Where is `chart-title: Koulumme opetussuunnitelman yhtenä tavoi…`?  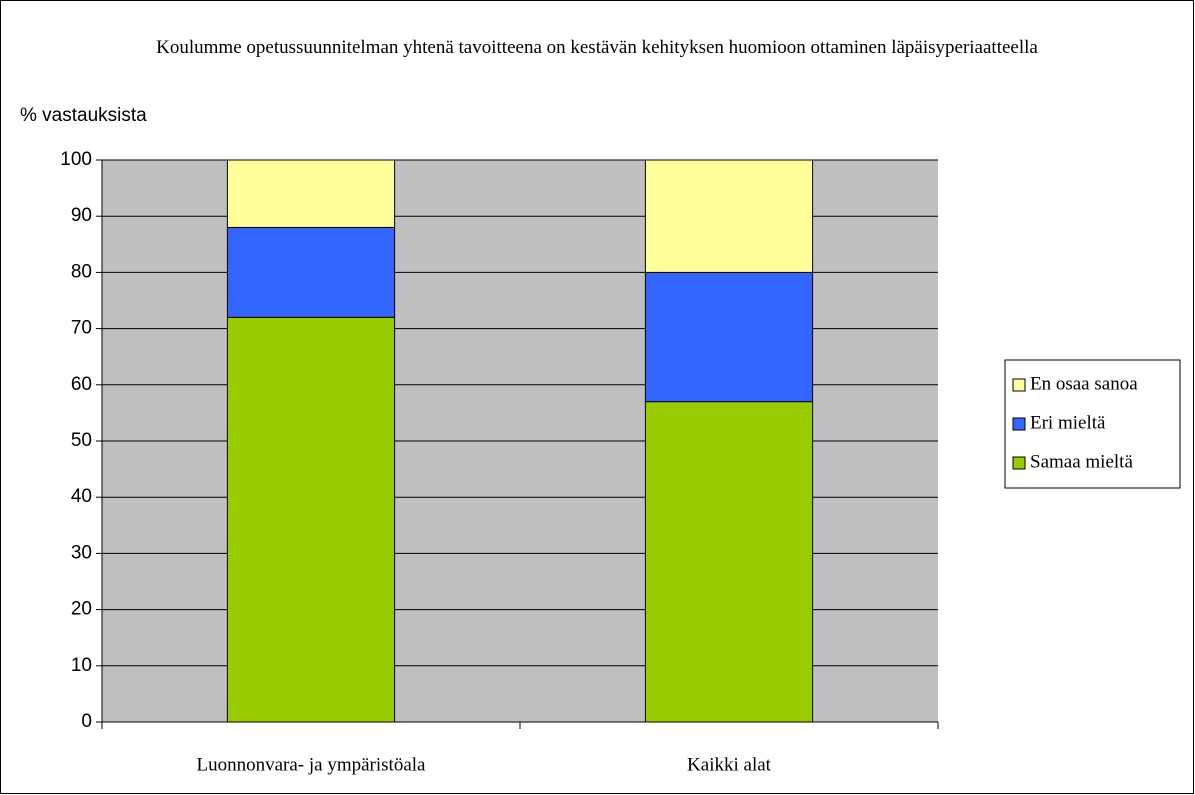 chart-title: Koulumme opetussuunnitelman yhtenä tavoi… is located at coordinates (597, 47).